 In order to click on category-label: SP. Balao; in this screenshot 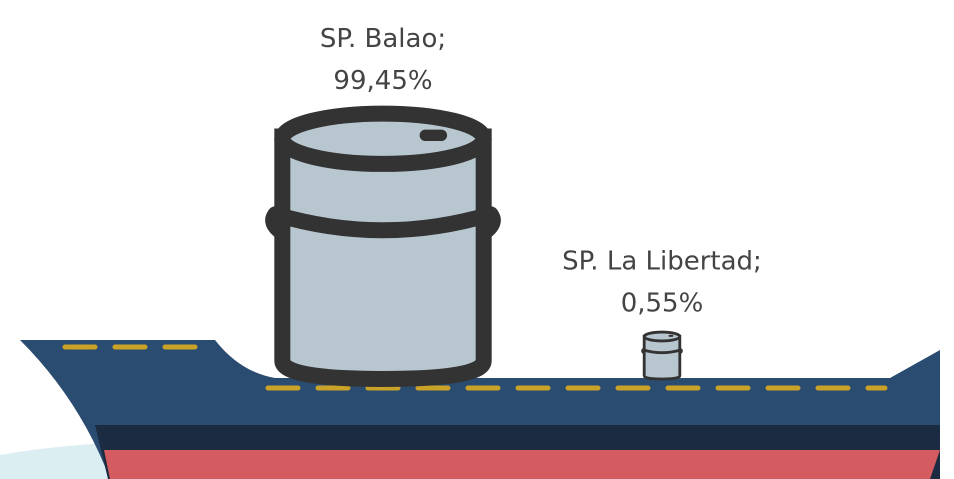, I will do `click(383, 39)`.